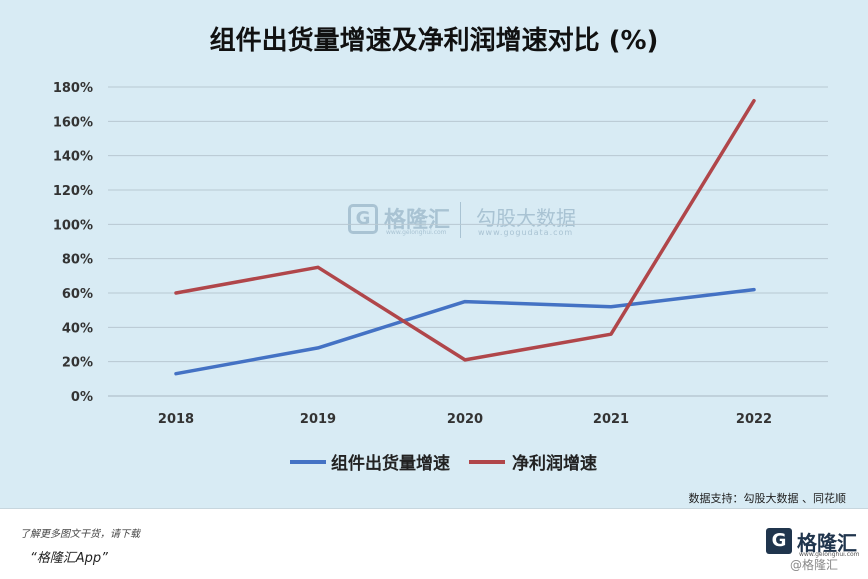  I want to click on legend-label: 组件出货量增速, so click(390, 463).